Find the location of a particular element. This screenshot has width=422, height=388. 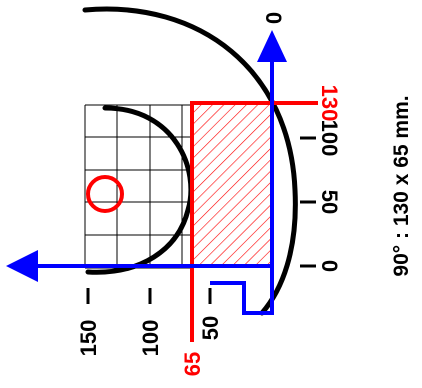

inner-arc is located at coordinates (139, 190).